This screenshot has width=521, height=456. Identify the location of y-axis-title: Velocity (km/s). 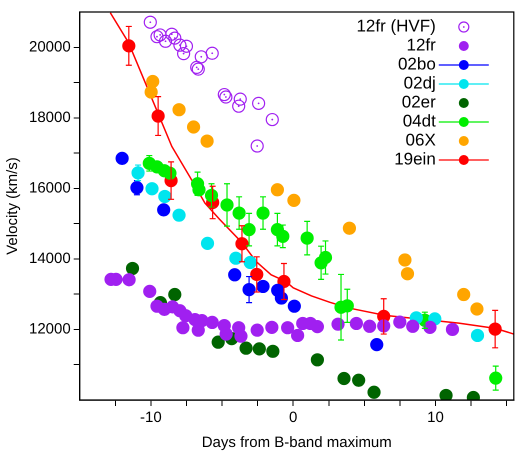
(13, 206).